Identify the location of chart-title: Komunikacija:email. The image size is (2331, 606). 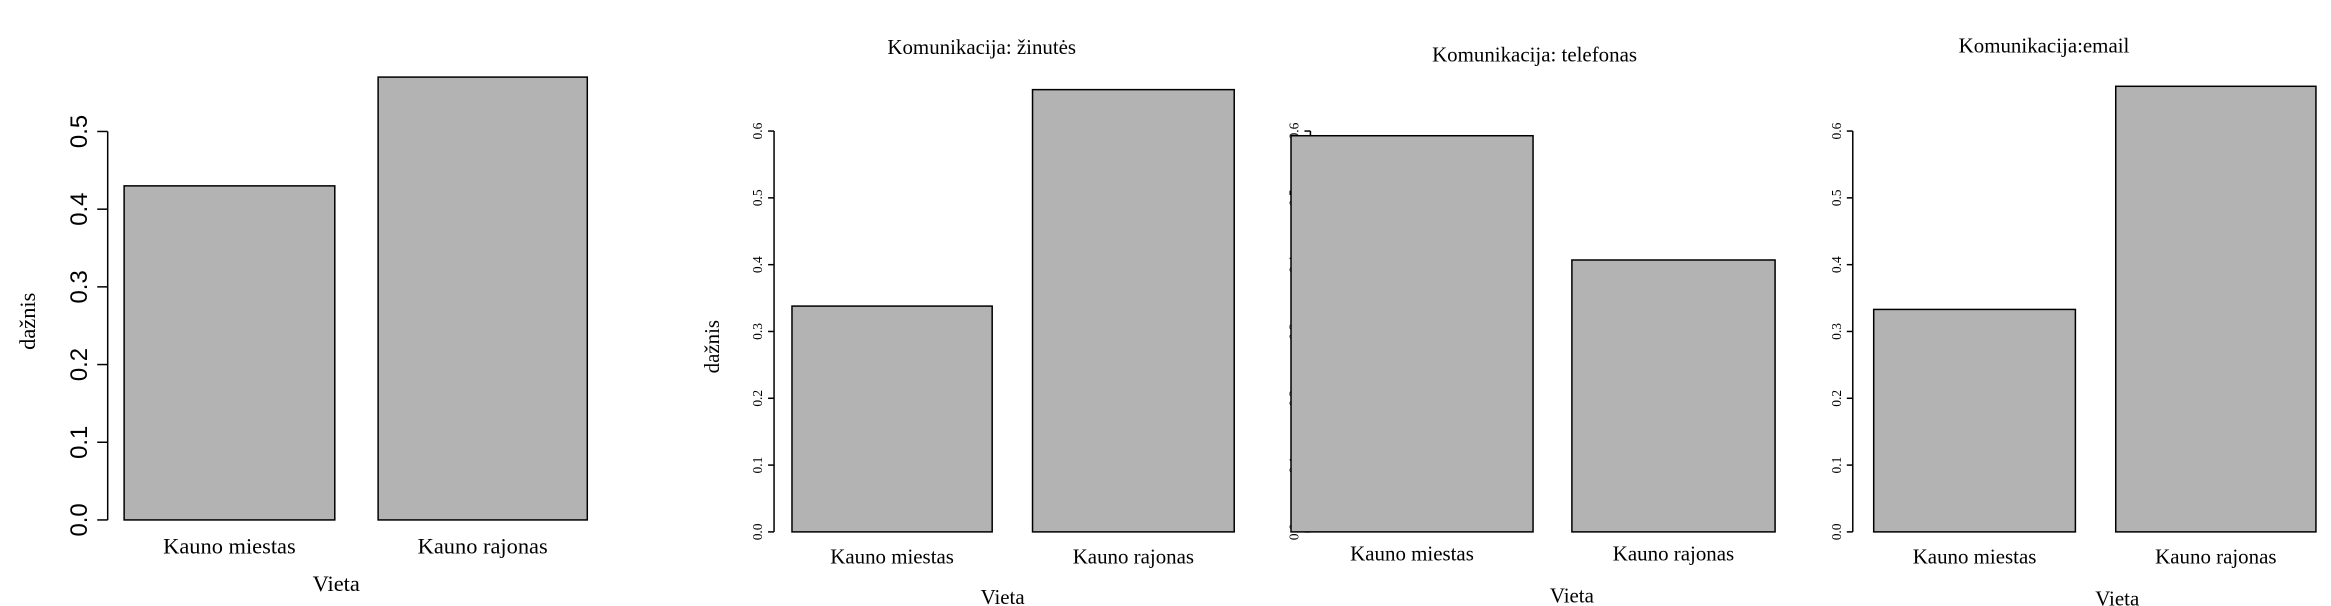
(2044, 46).